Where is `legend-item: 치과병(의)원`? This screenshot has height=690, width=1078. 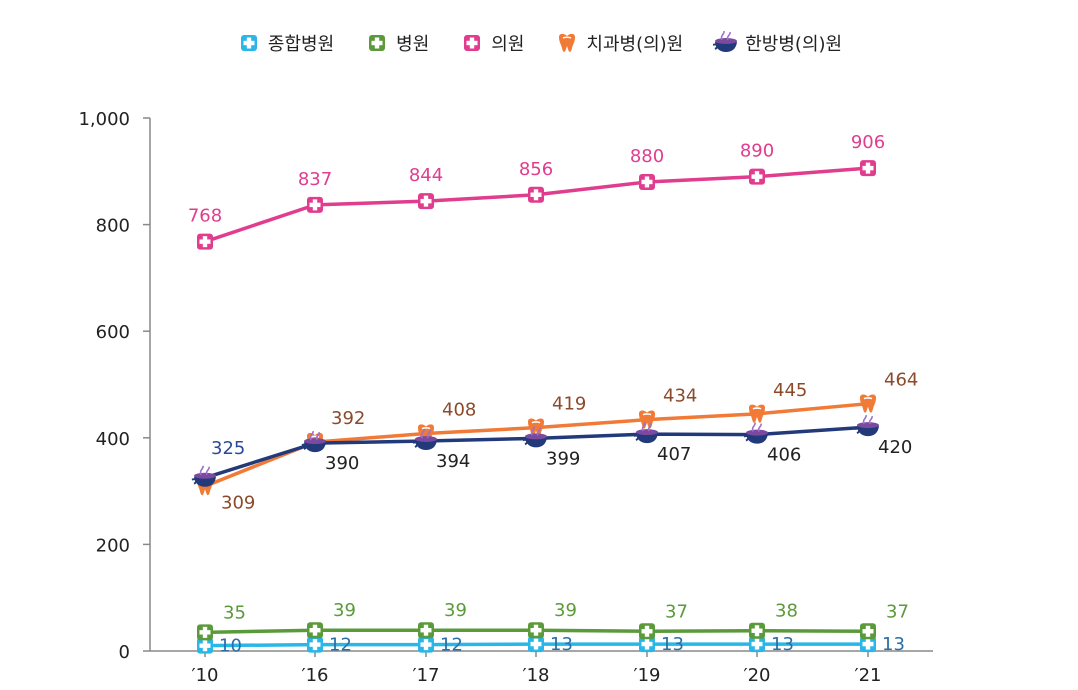
legend-item: 치과병(의)원 is located at coordinates (618, 43).